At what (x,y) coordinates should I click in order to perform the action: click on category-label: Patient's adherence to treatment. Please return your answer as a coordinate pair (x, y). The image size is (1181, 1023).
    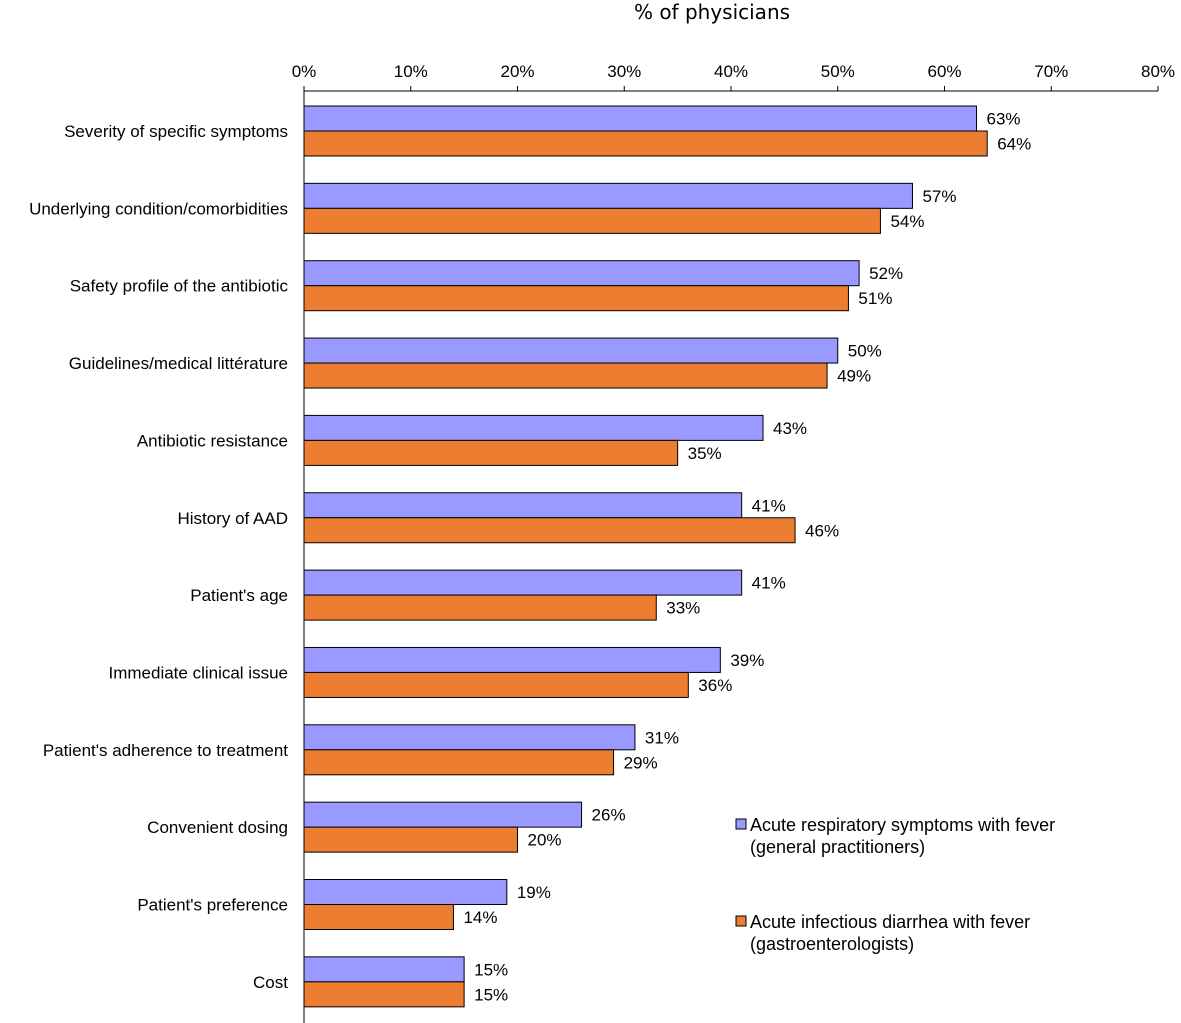
    Looking at the image, I should click on (165, 750).